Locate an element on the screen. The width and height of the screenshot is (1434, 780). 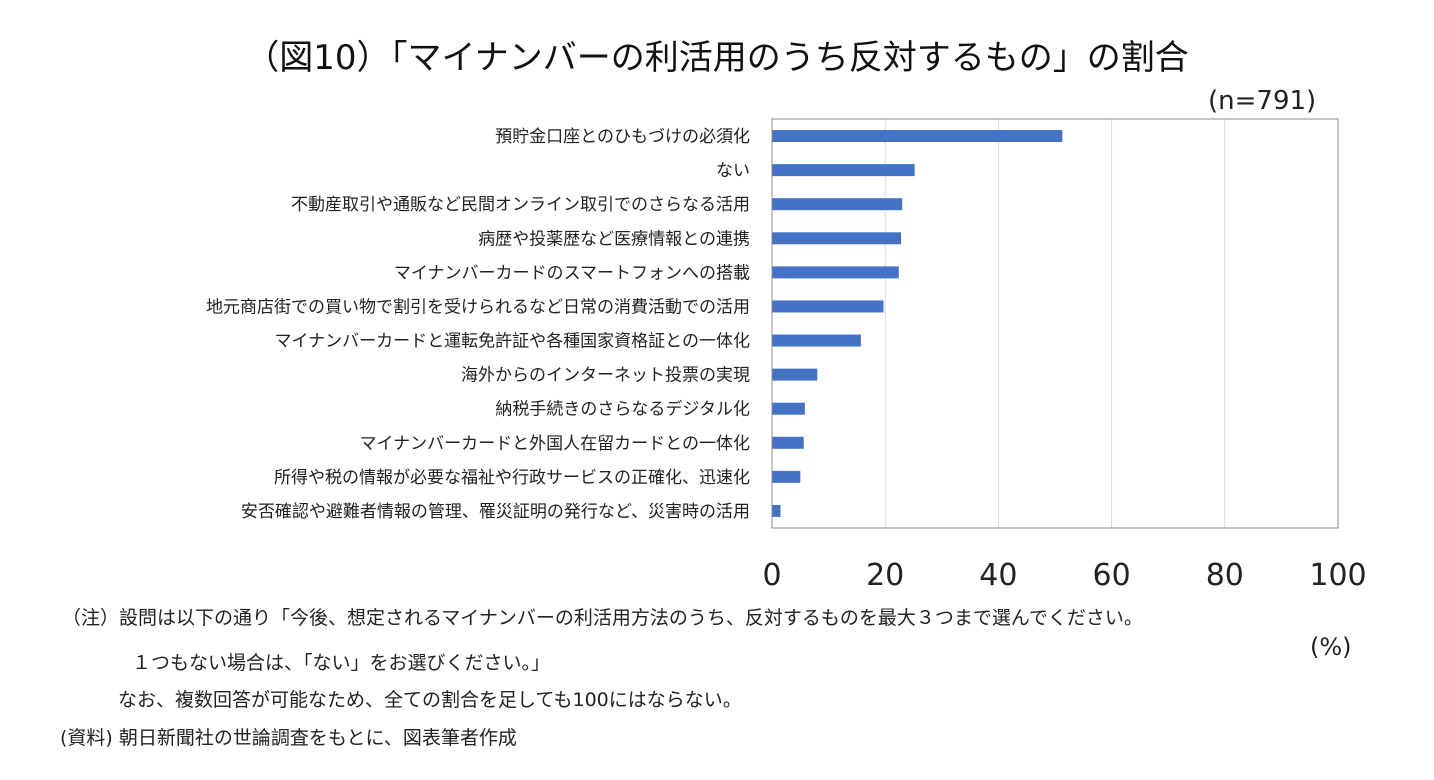
x-tick-label: 80 is located at coordinates (1225, 575).